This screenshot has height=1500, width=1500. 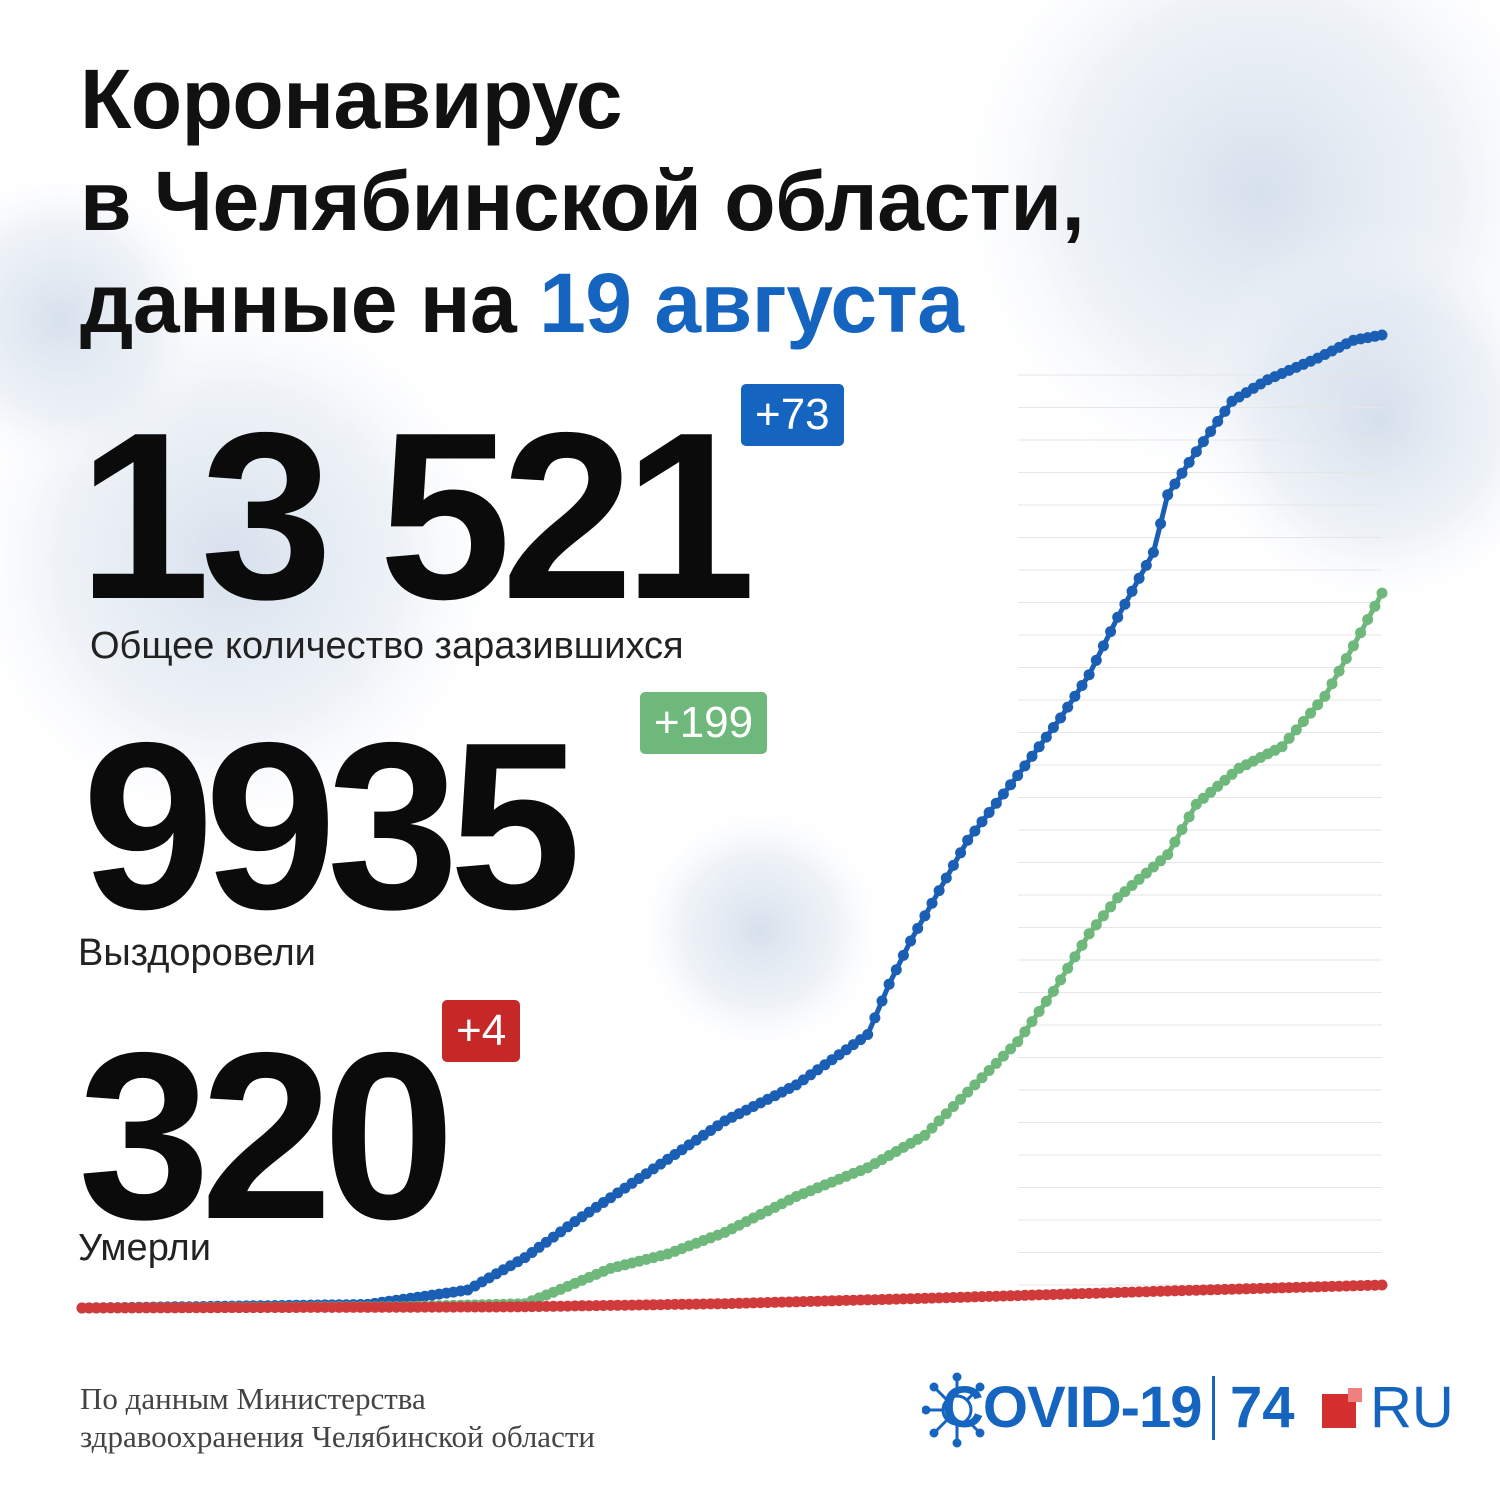 What do you see at coordinates (751, 303) in the screenshot?
I see `title-date: 19 августа` at bounding box center [751, 303].